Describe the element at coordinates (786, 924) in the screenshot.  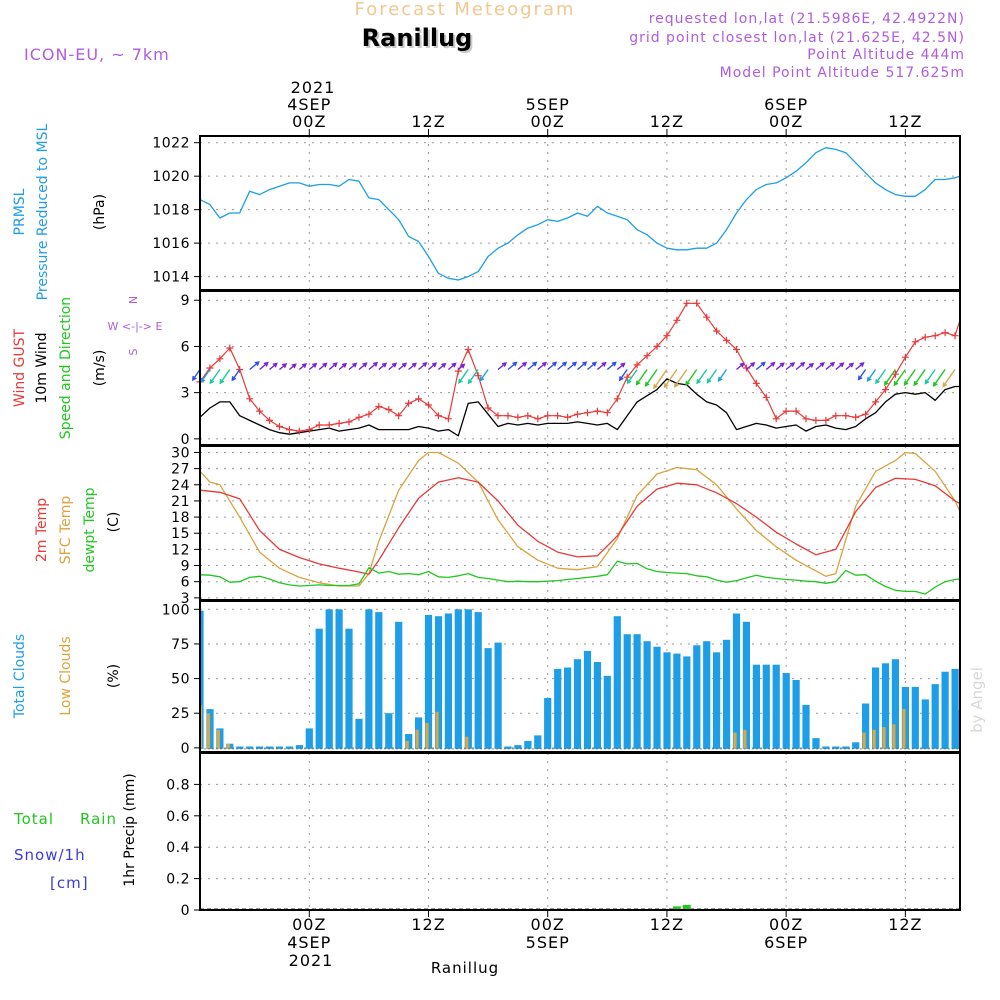
I see `bottom-hour-label: 00Z` at that location.